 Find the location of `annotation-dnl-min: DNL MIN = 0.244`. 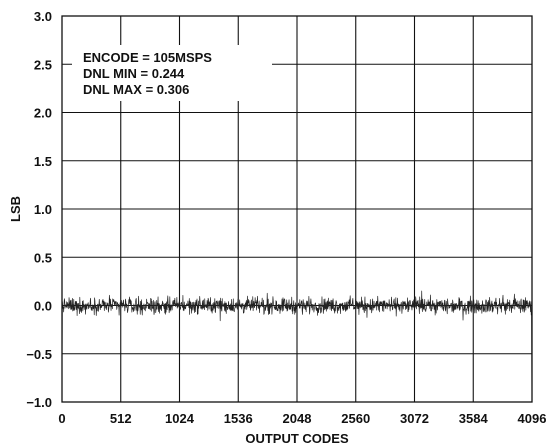

annotation-dnl-min: DNL MIN = 0.244 is located at coordinates (134, 73).